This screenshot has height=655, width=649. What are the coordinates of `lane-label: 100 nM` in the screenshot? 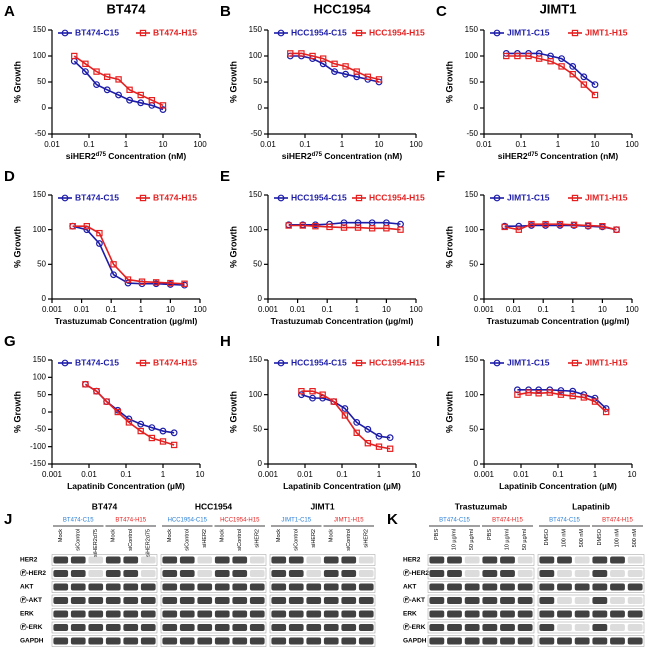 It's located at (618, 538).